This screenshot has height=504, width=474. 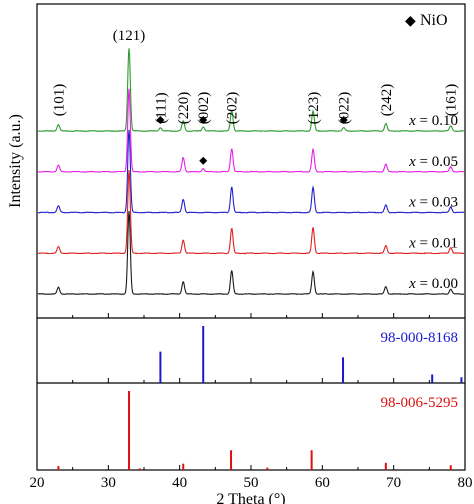 I want to click on peak-label: (202), so click(x=233, y=108).